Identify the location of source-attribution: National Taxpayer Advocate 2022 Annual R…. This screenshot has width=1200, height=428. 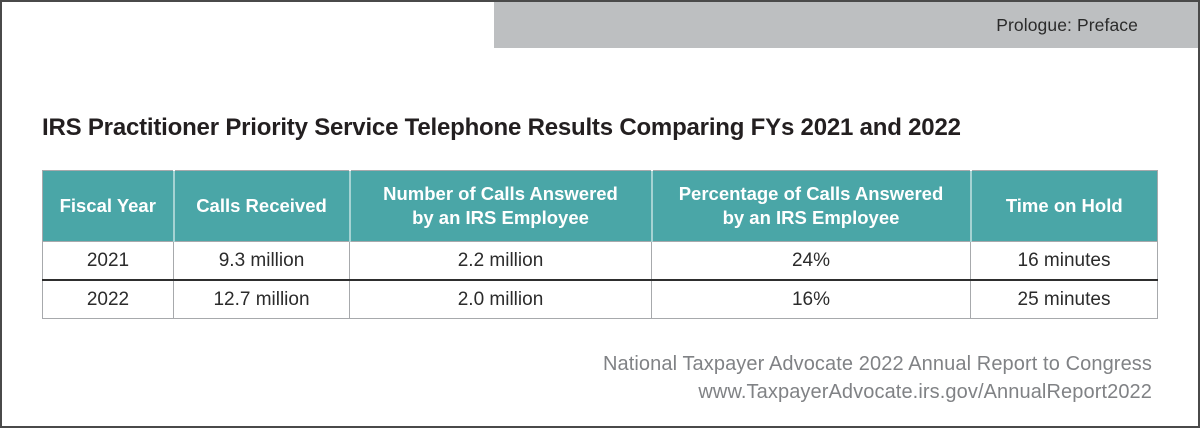
(877, 378).